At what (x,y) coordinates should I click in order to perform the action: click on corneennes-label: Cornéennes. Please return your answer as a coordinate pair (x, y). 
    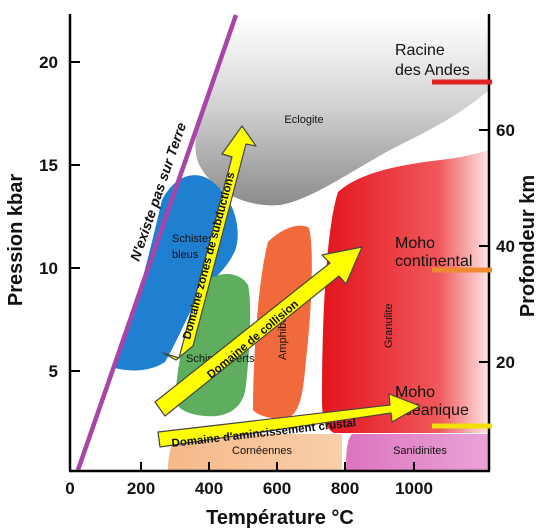
    Looking at the image, I should click on (262, 451).